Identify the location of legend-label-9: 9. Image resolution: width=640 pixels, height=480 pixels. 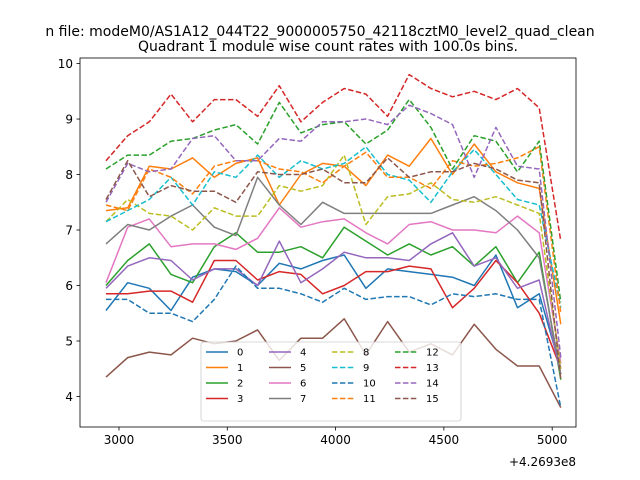
(366, 368).